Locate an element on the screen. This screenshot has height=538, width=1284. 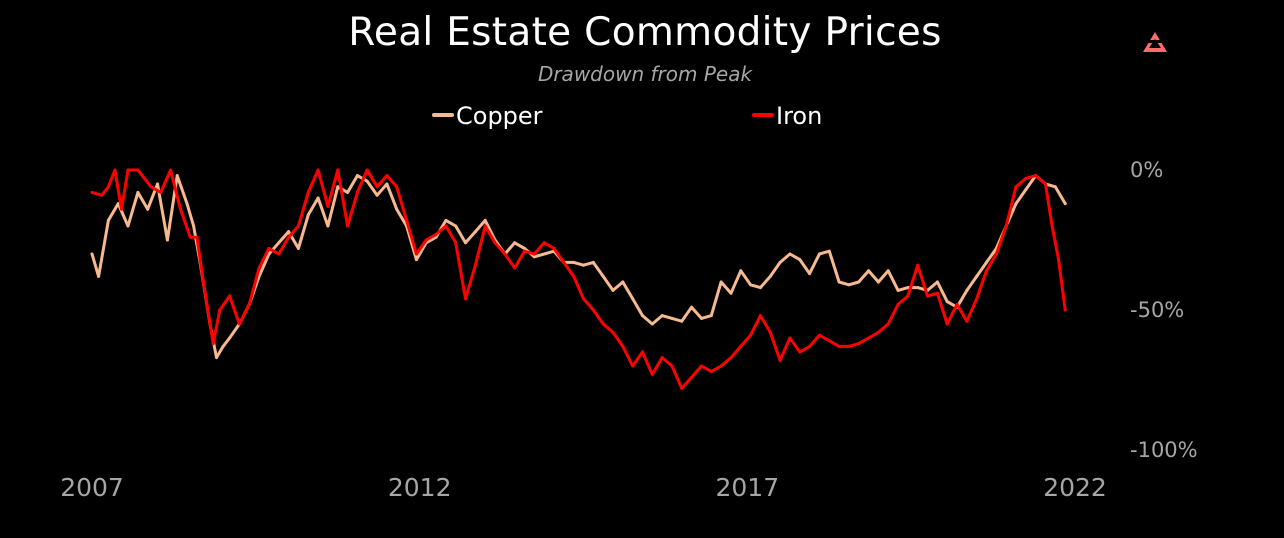
legend-item-iron: Iron is located at coordinates (787, 116).